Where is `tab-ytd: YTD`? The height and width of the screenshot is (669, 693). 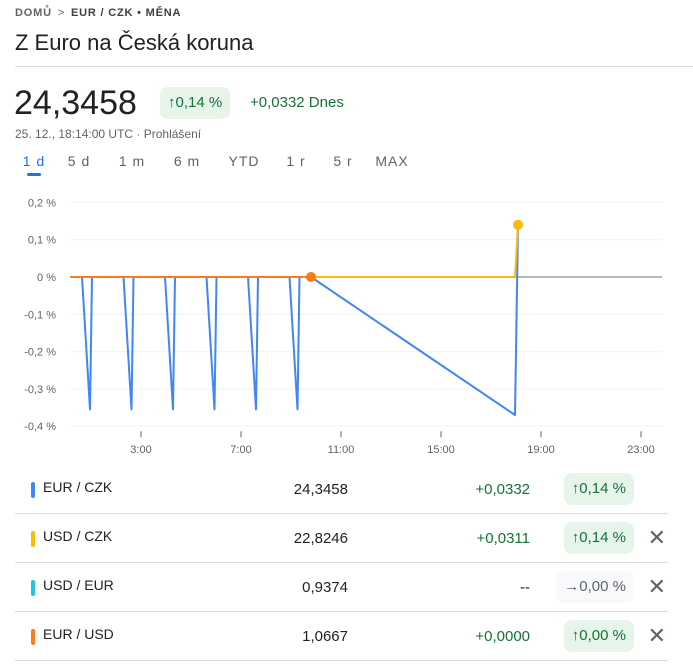 tab-ytd: YTD is located at coordinates (244, 161).